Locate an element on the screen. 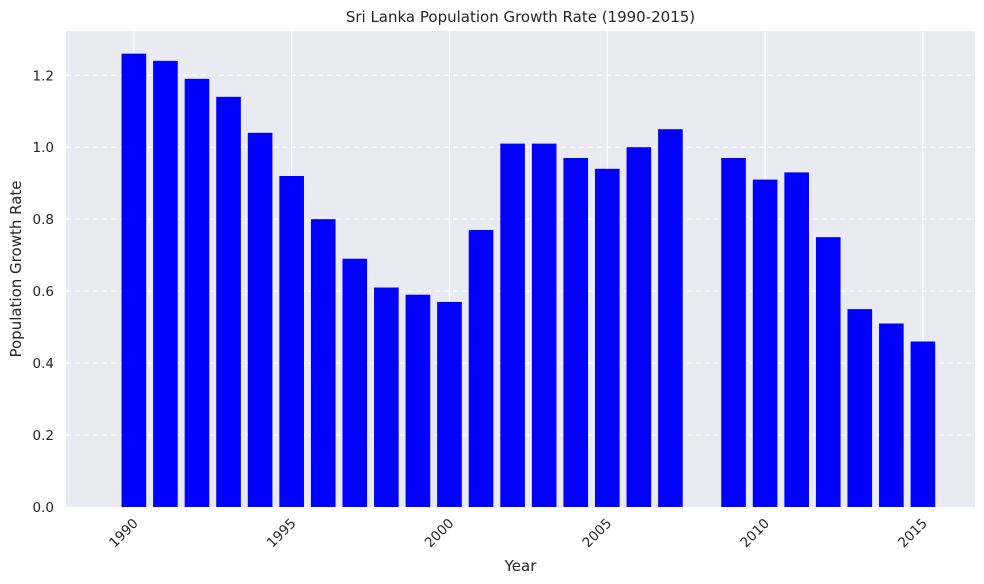  bar-2002 is located at coordinates (512, 325).